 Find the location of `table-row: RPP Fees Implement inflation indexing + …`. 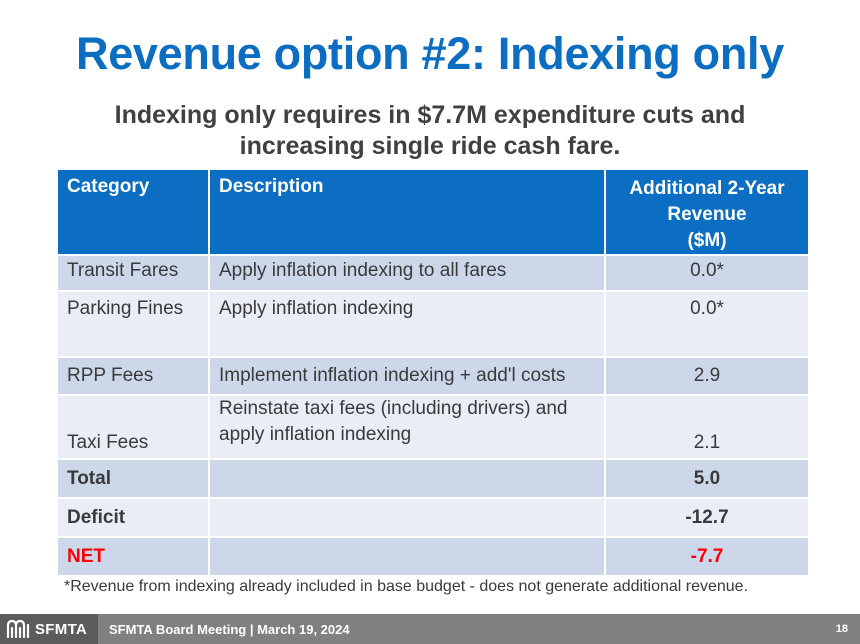

table-row: RPP Fees Implement inflation indexing + … is located at coordinates (433, 376).